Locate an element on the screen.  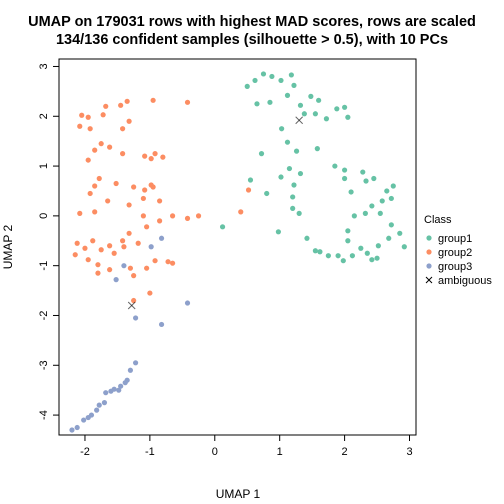
legend-title: Class is located at coordinates (438, 220).